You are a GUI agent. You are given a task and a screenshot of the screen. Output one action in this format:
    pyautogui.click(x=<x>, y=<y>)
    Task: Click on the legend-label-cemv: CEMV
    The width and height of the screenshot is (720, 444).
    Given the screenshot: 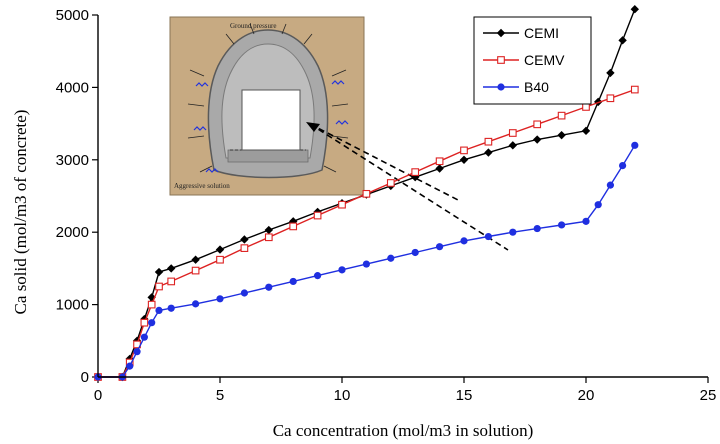 What is the action you would take?
    pyautogui.click(x=544, y=60)
    